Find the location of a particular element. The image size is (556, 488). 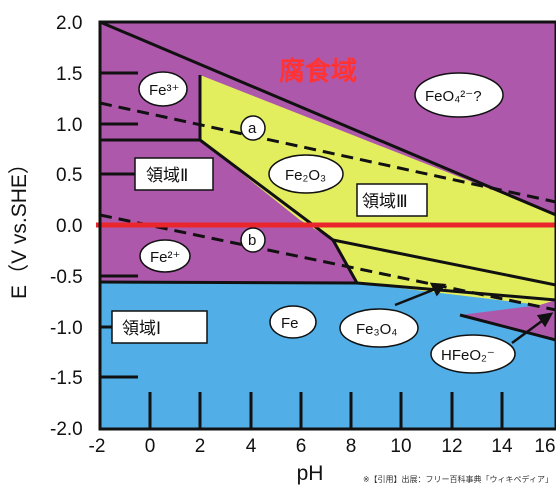

svg-text: b is located at coordinates (252, 240).